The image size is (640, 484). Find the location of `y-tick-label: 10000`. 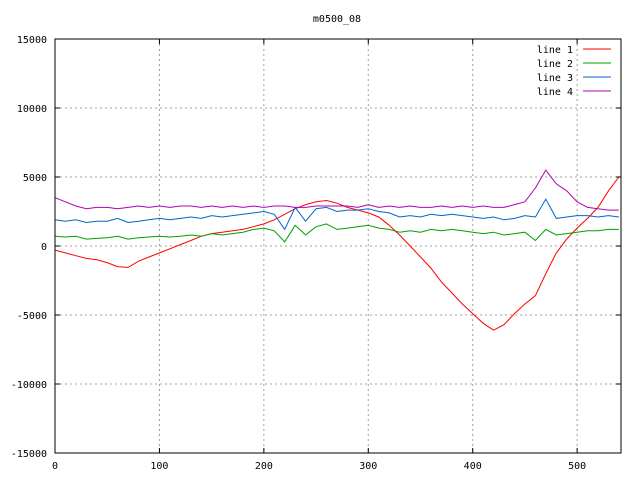

y-tick-label: 10000 is located at coordinates (32, 109).